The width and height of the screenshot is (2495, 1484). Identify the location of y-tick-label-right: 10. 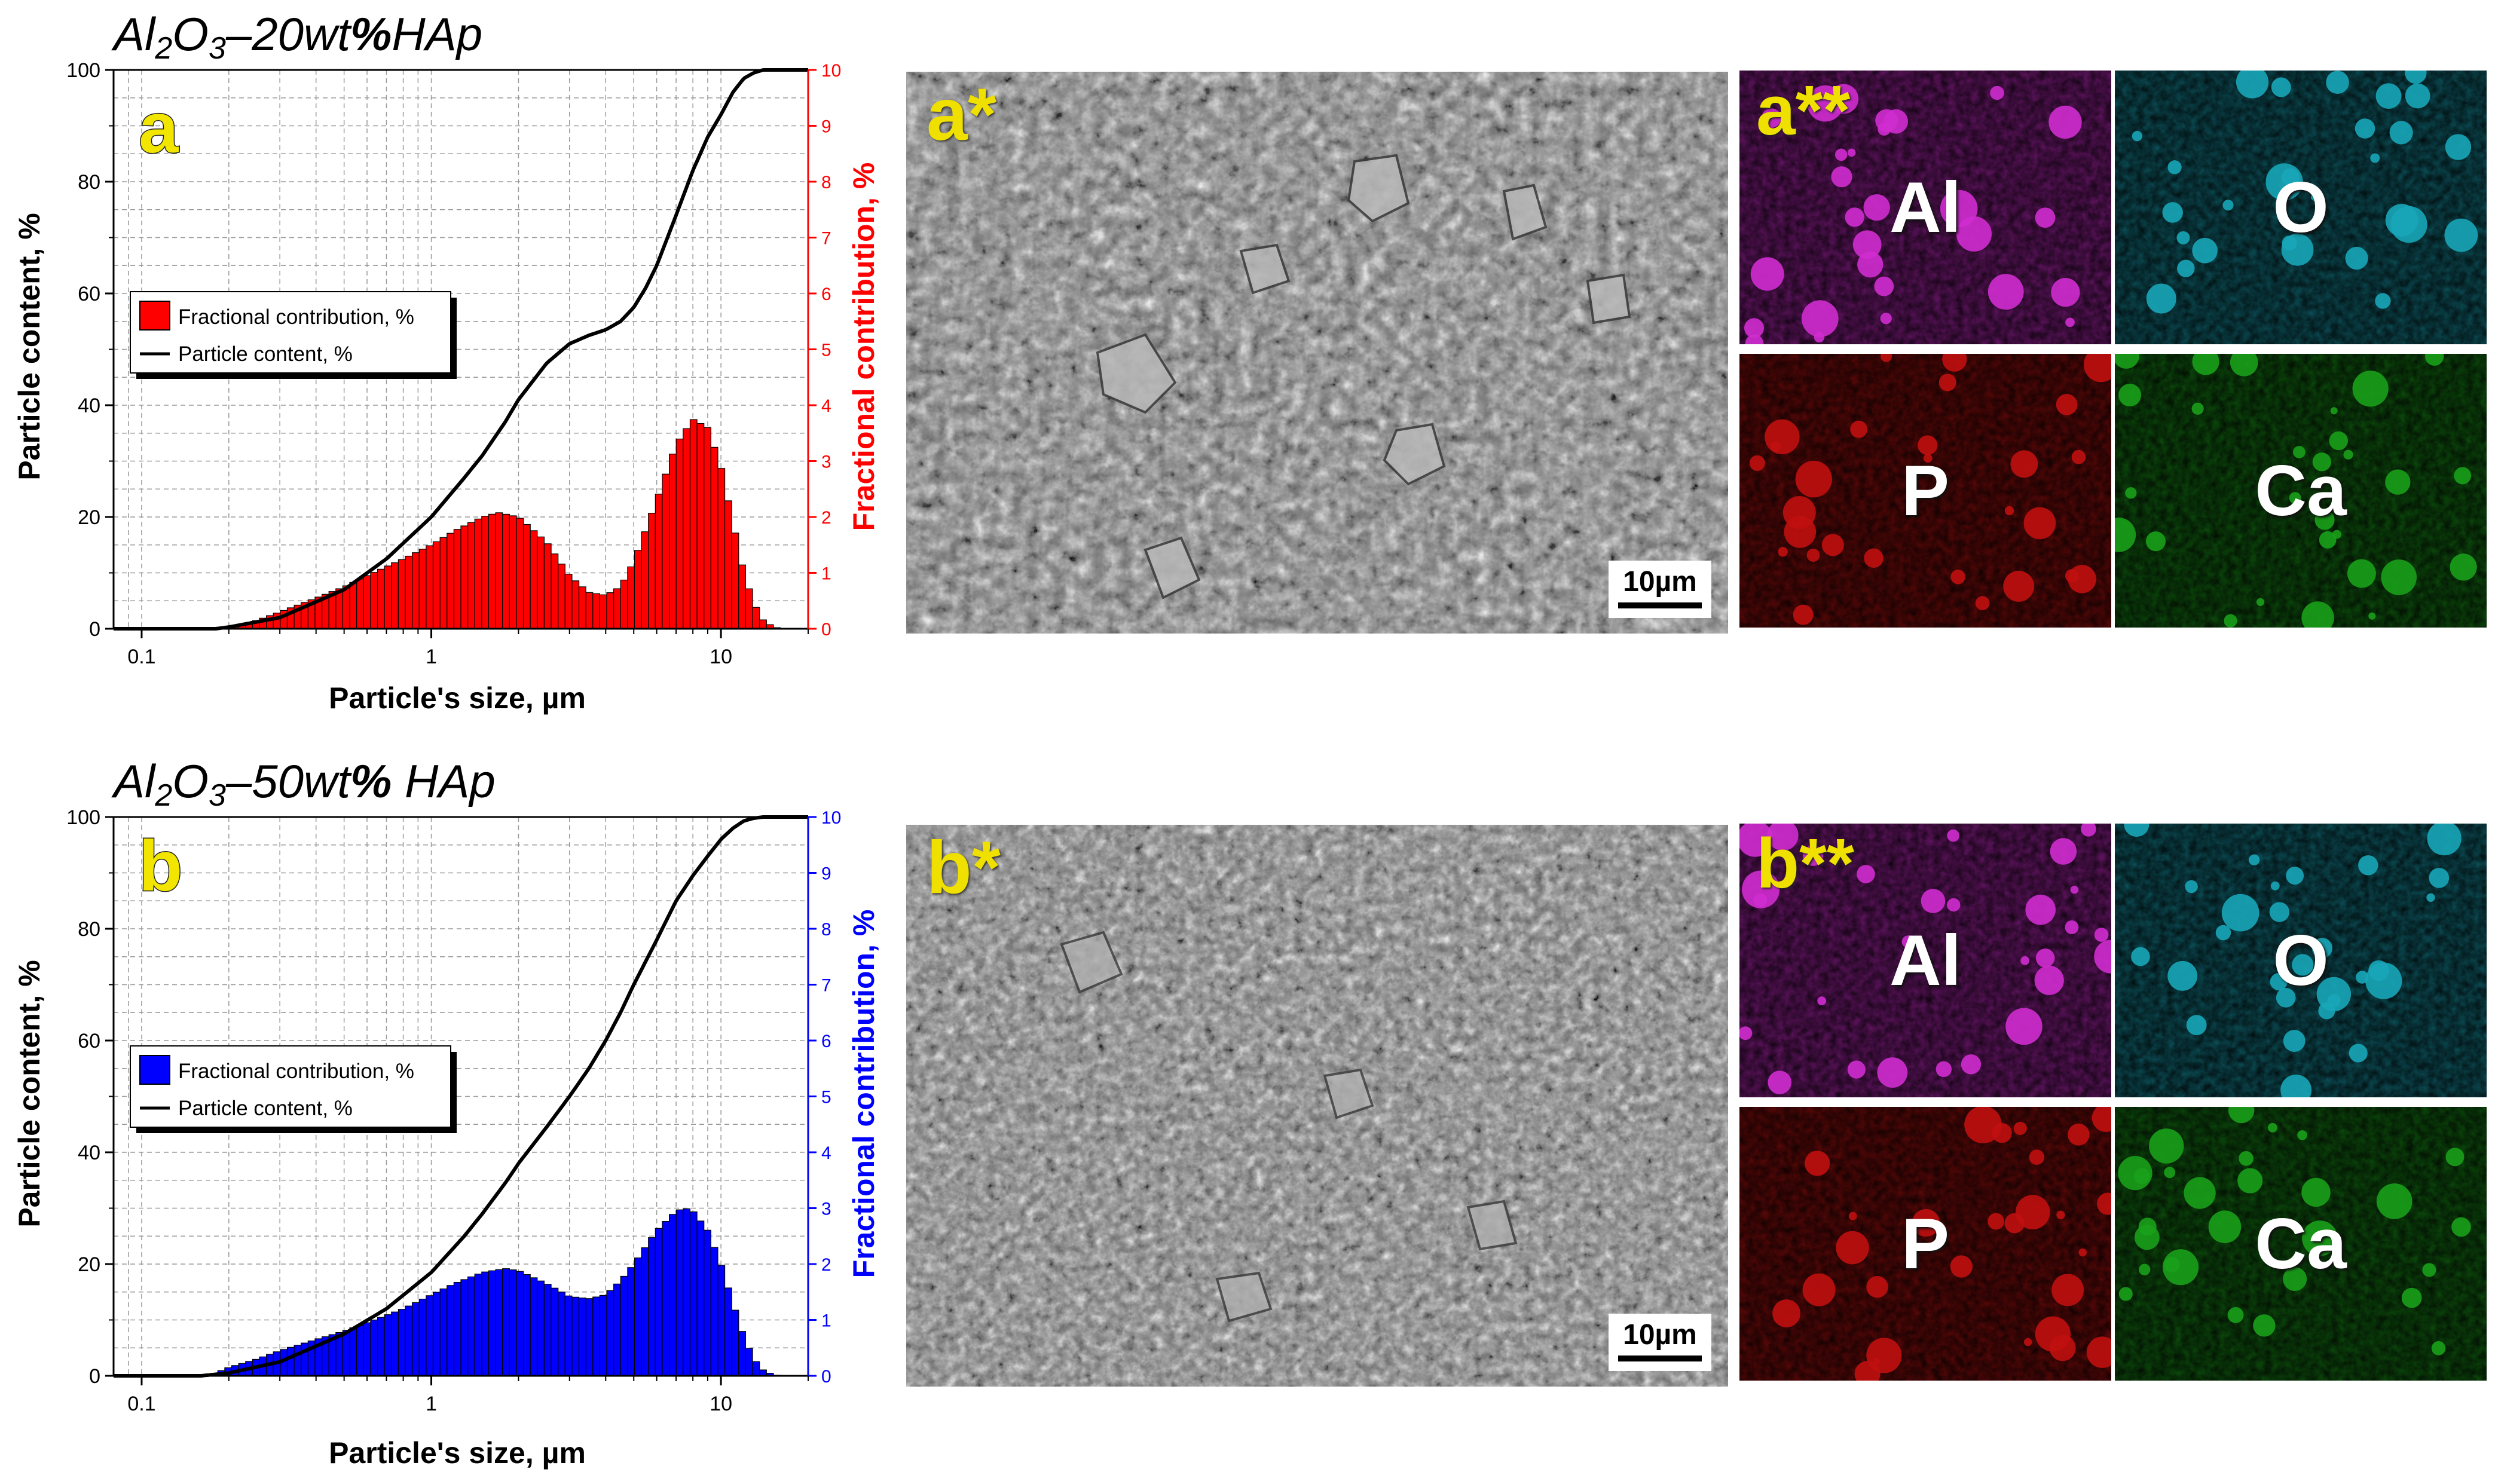
(831, 818).